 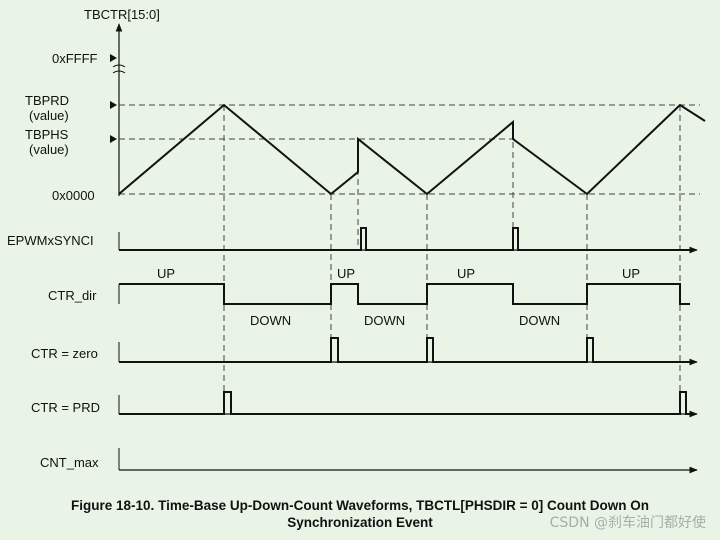 What do you see at coordinates (539, 320) in the screenshot?
I see `dir-label-down-3: DOWN` at bounding box center [539, 320].